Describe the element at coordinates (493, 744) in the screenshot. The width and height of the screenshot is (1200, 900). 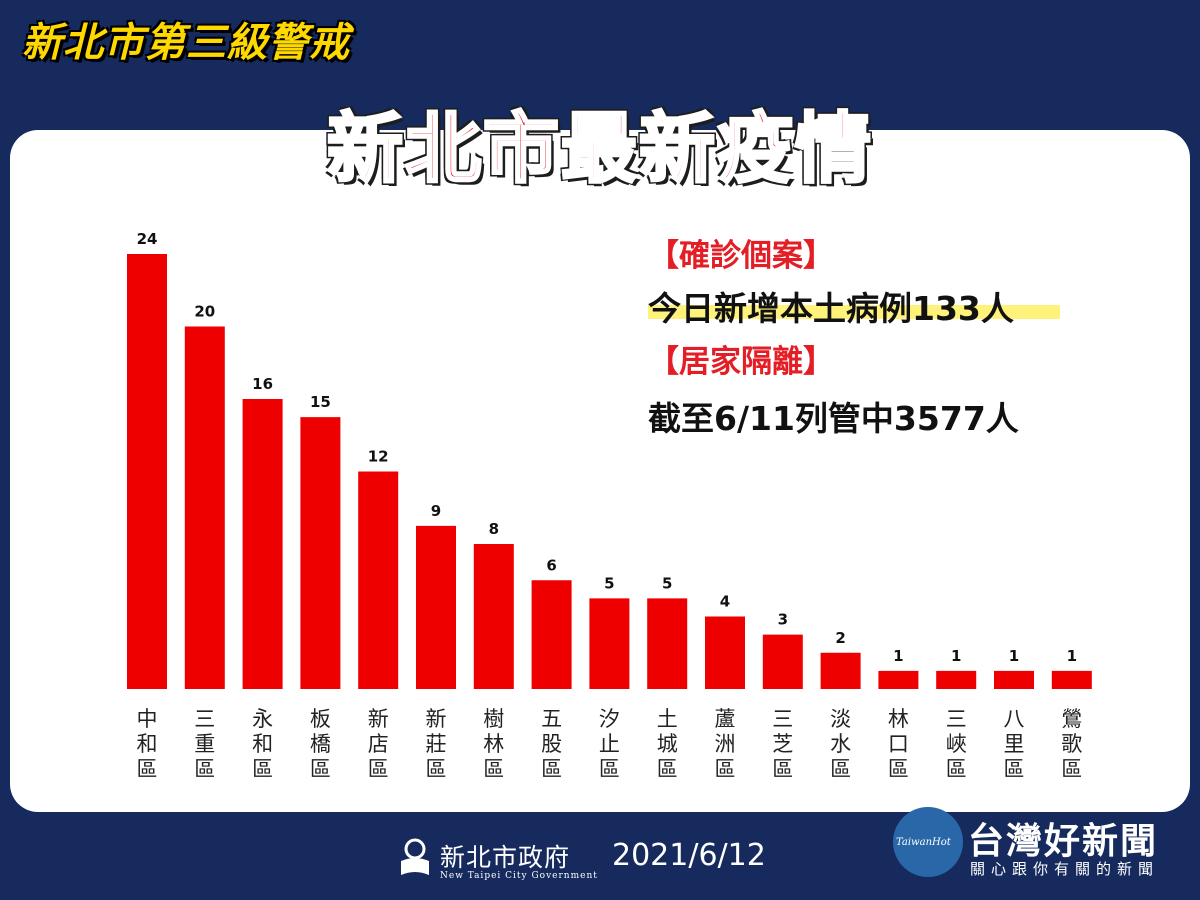
I see `category-label: 樹林區` at that location.